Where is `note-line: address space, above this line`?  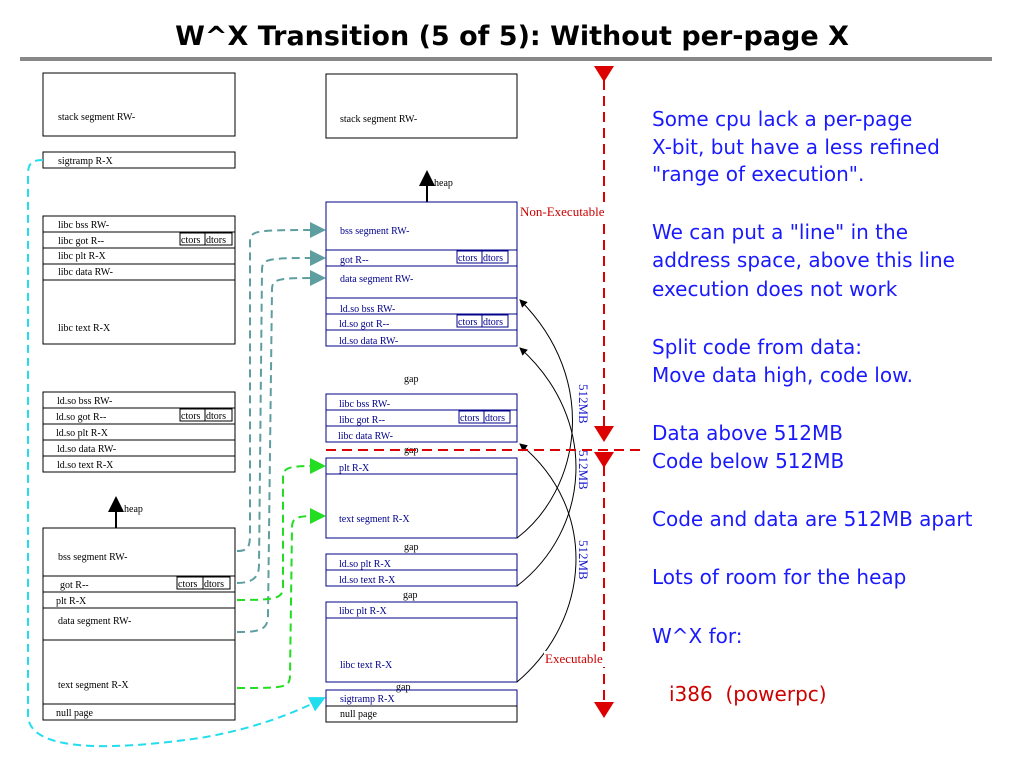
note-line: address space, above this line is located at coordinates (803, 260).